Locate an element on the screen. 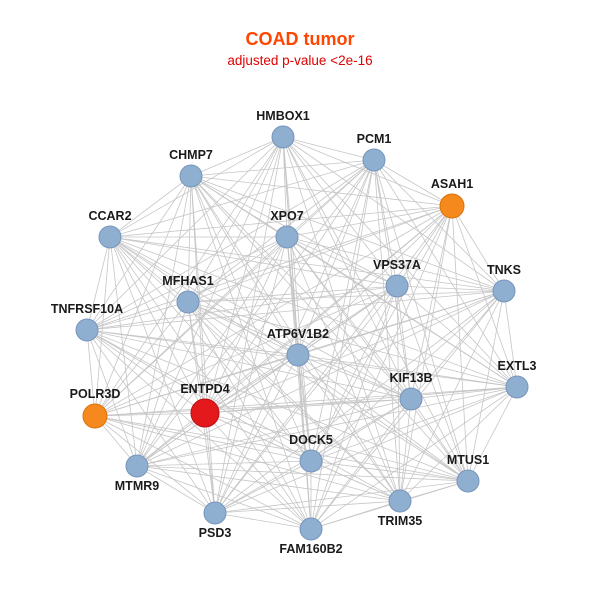 The height and width of the screenshot is (600, 600). network-node-entpd4 is located at coordinates (205, 413).